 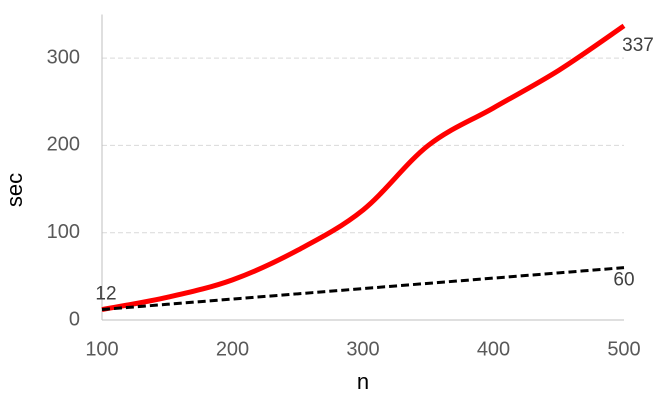 I want to click on data-label: 337, so click(x=638, y=45).